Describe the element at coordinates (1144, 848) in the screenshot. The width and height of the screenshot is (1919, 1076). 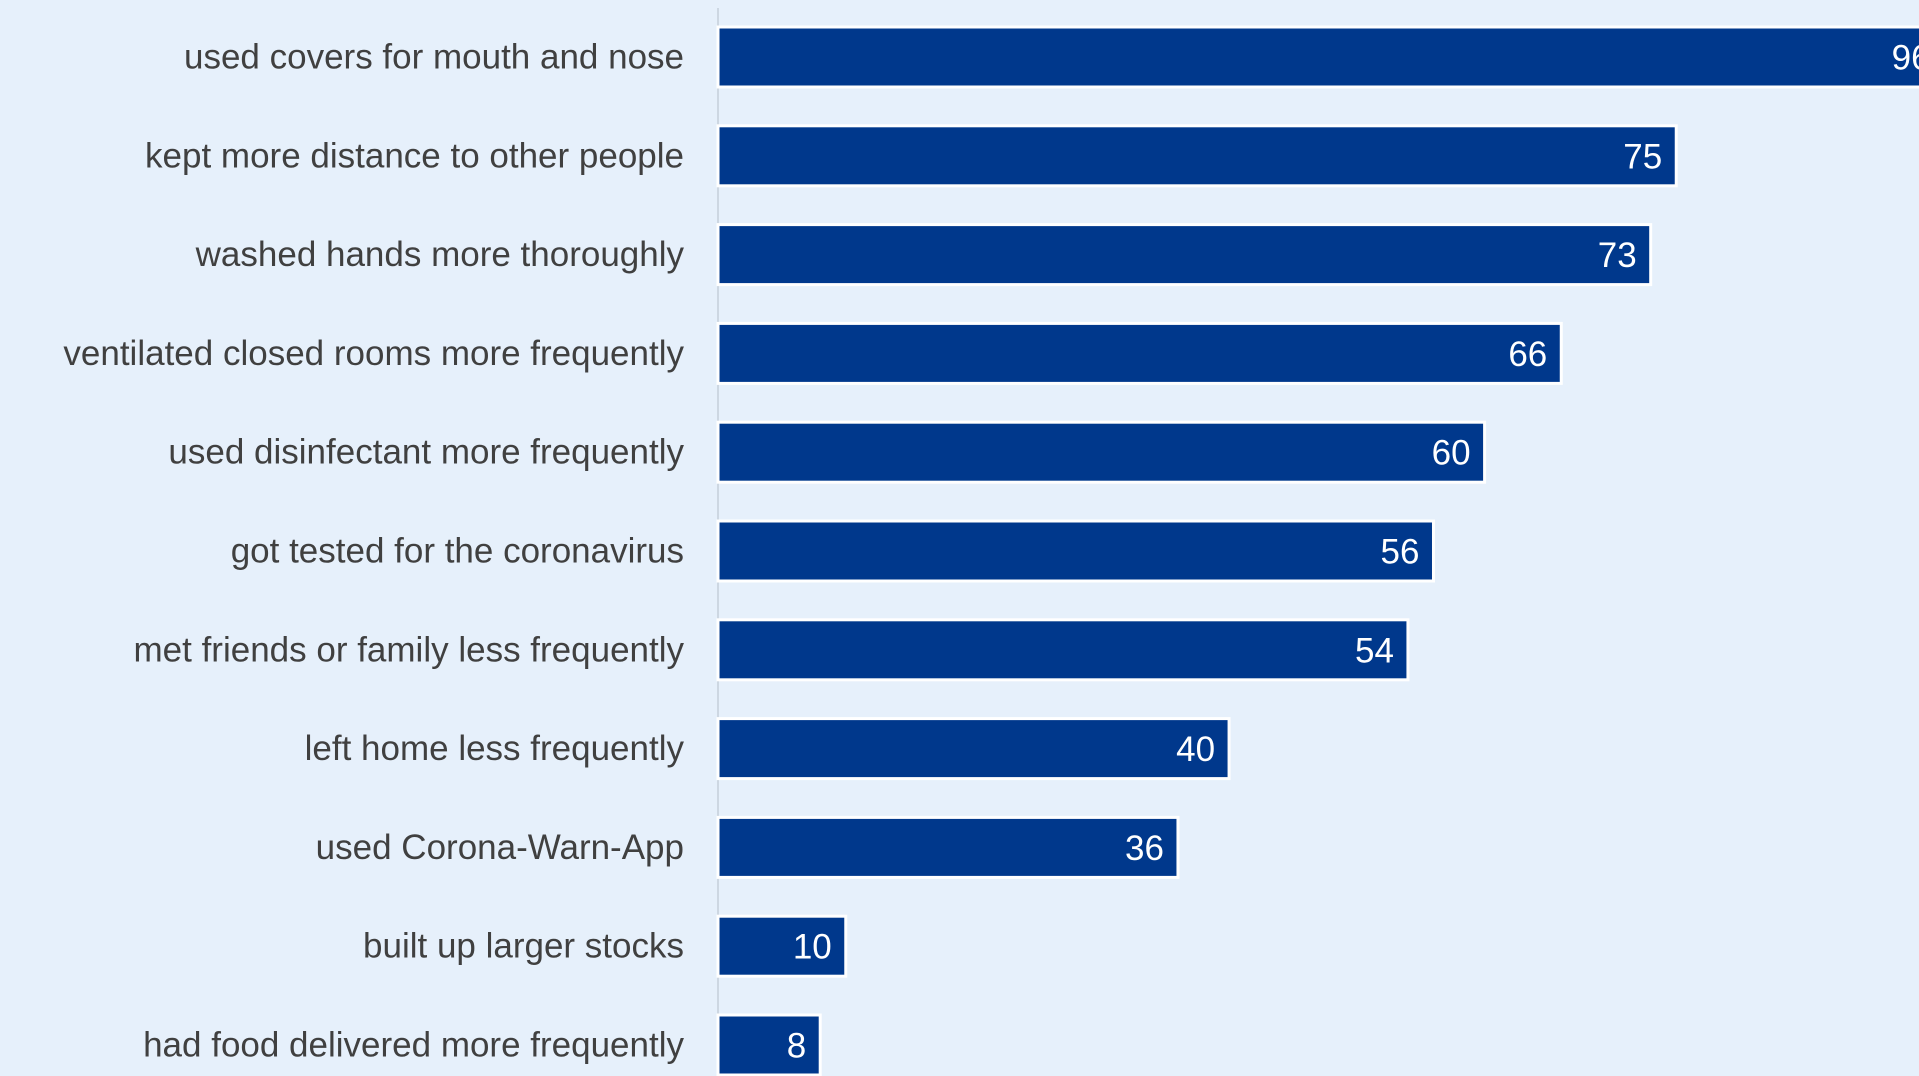
I see `value-label: 36` at that location.